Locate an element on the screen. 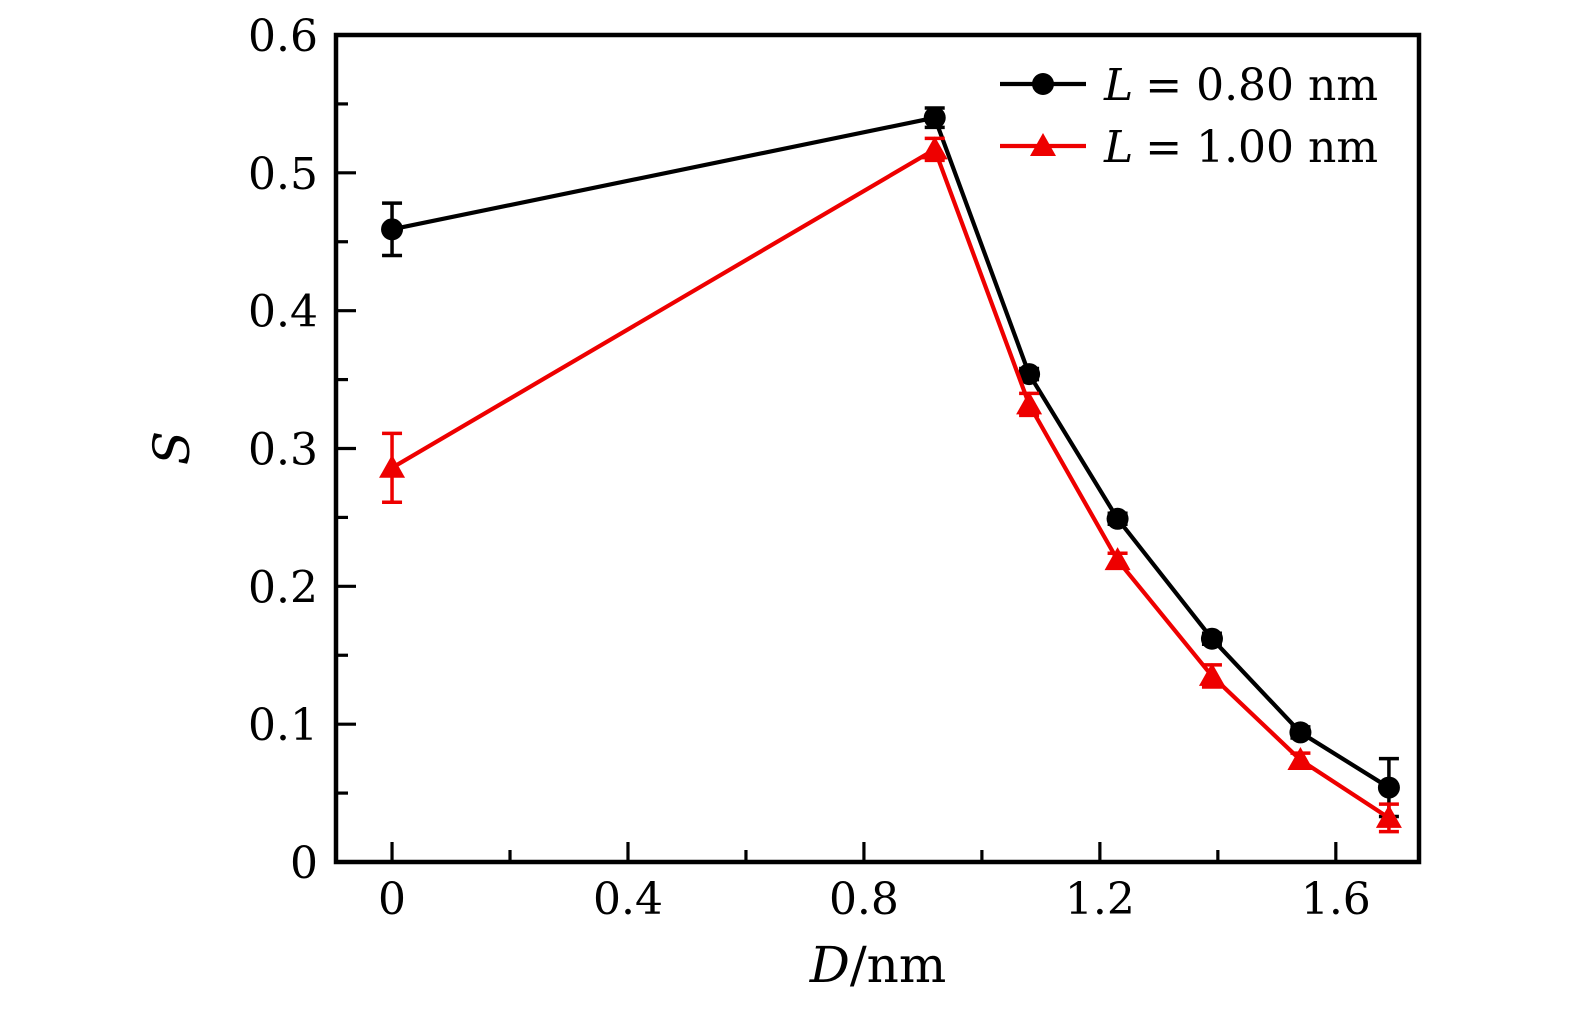  y-tick-label: 0.3 is located at coordinates (283, 450).